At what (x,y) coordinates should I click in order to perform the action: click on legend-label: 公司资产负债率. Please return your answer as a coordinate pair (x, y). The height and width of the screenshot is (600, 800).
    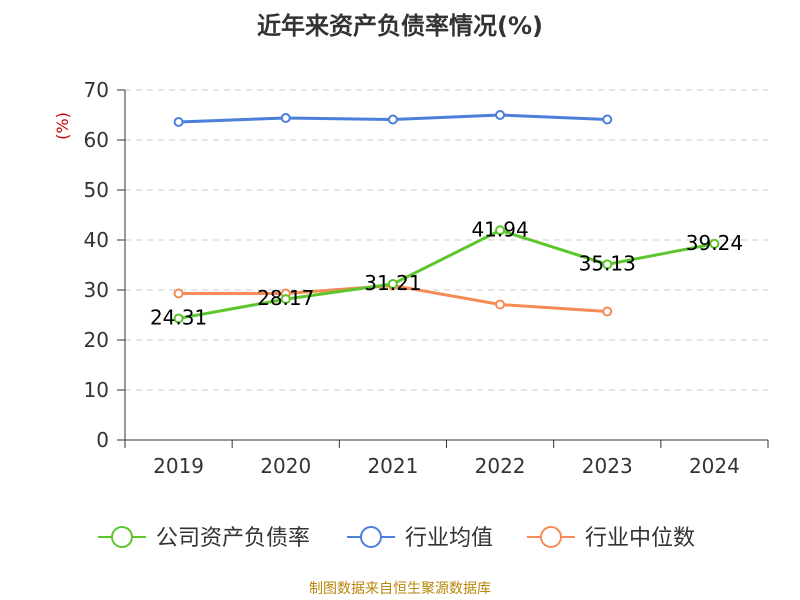
    Looking at the image, I should click on (233, 538).